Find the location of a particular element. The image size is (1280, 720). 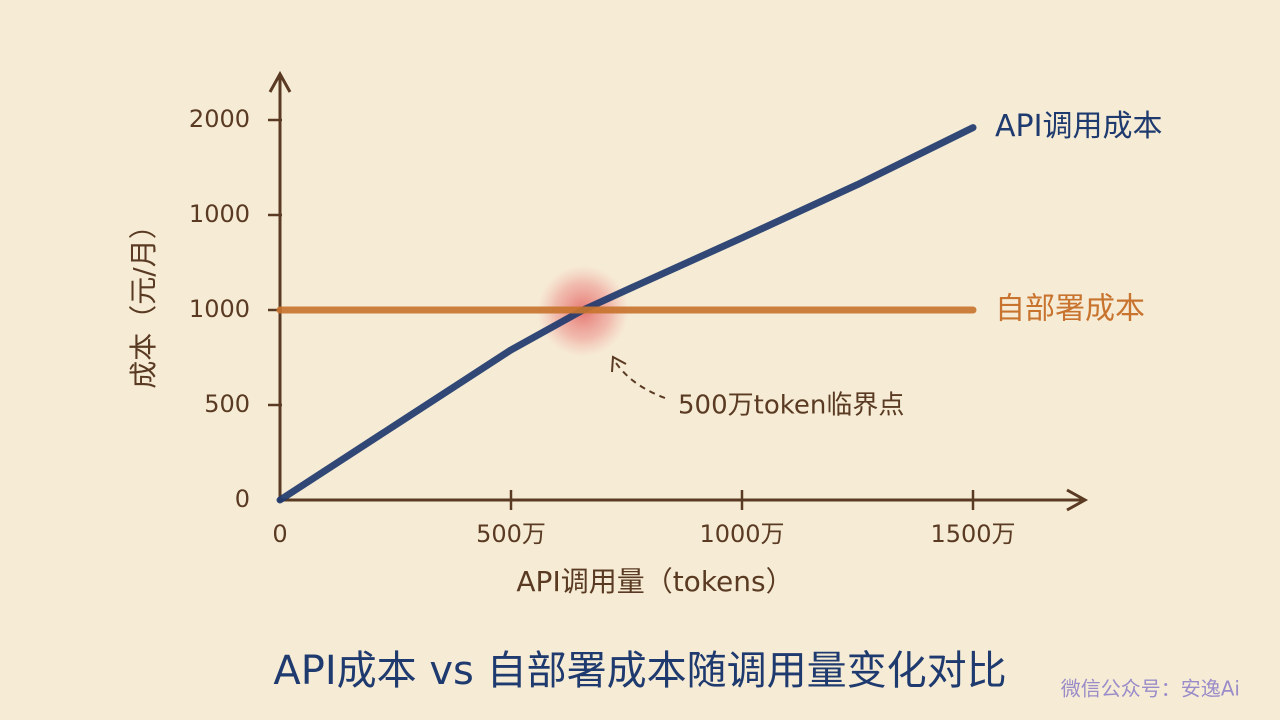

series-label: 自部署成本 is located at coordinates (1070, 309).